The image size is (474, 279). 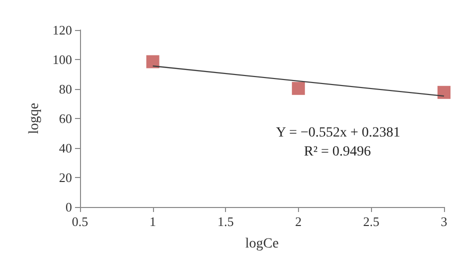 I want to click on y-tick-label: 20, so click(x=65, y=177).